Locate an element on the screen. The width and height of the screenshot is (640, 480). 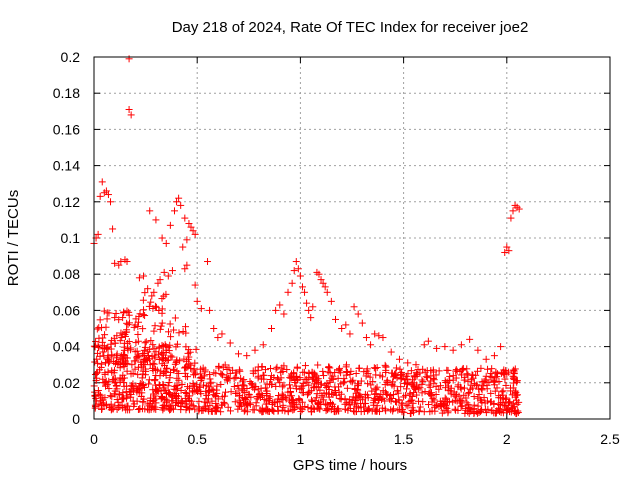
x-tick-label: 1.5 is located at coordinates (404, 439).